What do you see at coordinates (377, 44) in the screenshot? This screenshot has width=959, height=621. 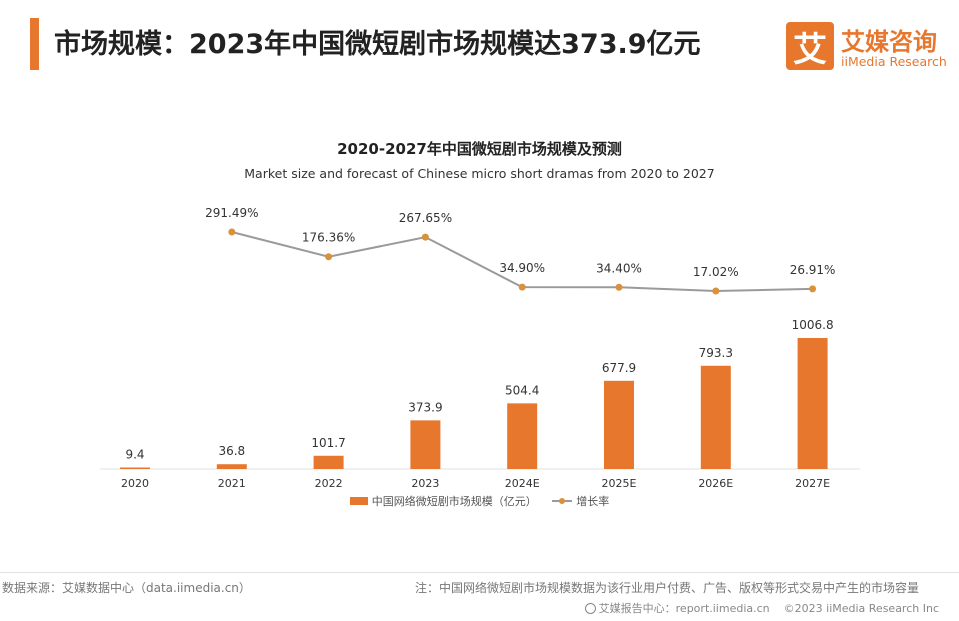 I see `page-title: 市场规模：2023年中国微短剧市场规模达373.9亿元` at bounding box center [377, 44].